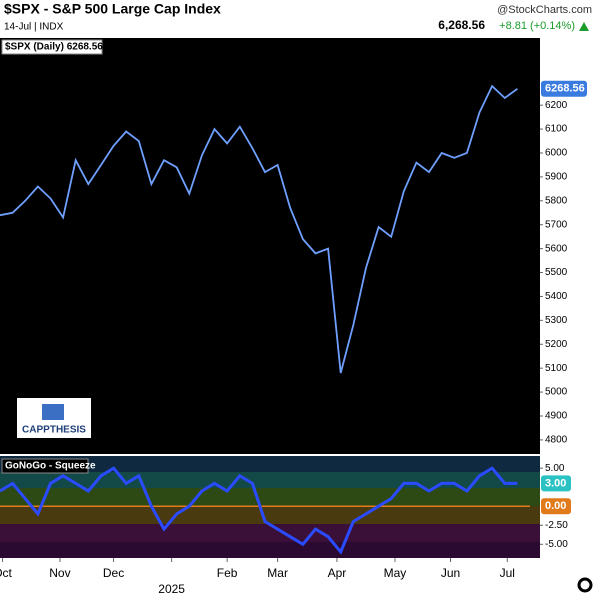  I want to click on x-tick-label: Oct, so click(6, 573).